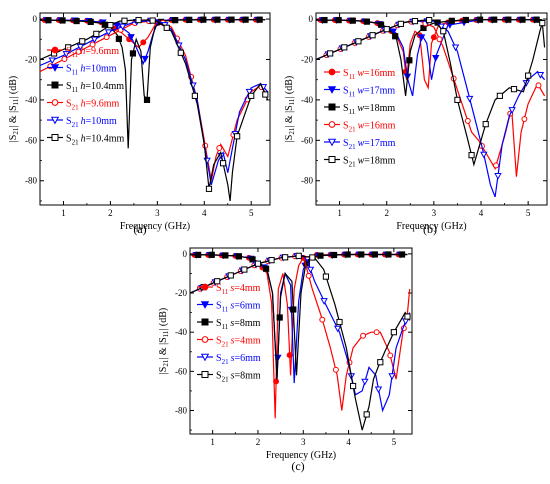 The height and width of the screenshot is (484, 550). What do you see at coordinates (369, 74) in the screenshot?
I see `legend-entry-text: S11 w=16mm` at bounding box center [369, 74].